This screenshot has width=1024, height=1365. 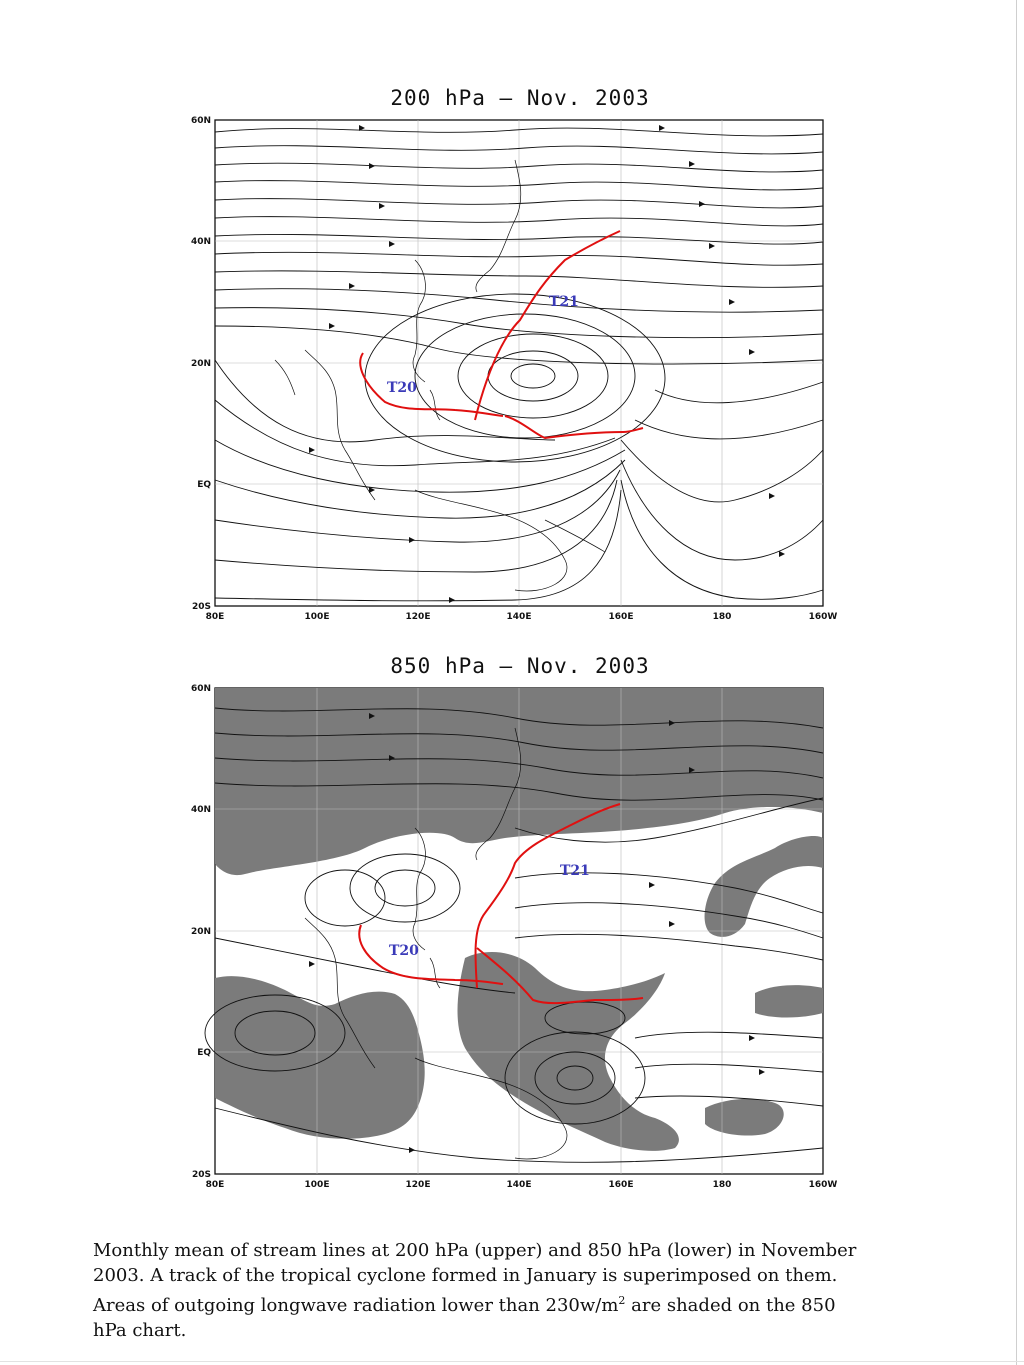 I want to click on lower-track-t21-south, so click(x=560, y=976).